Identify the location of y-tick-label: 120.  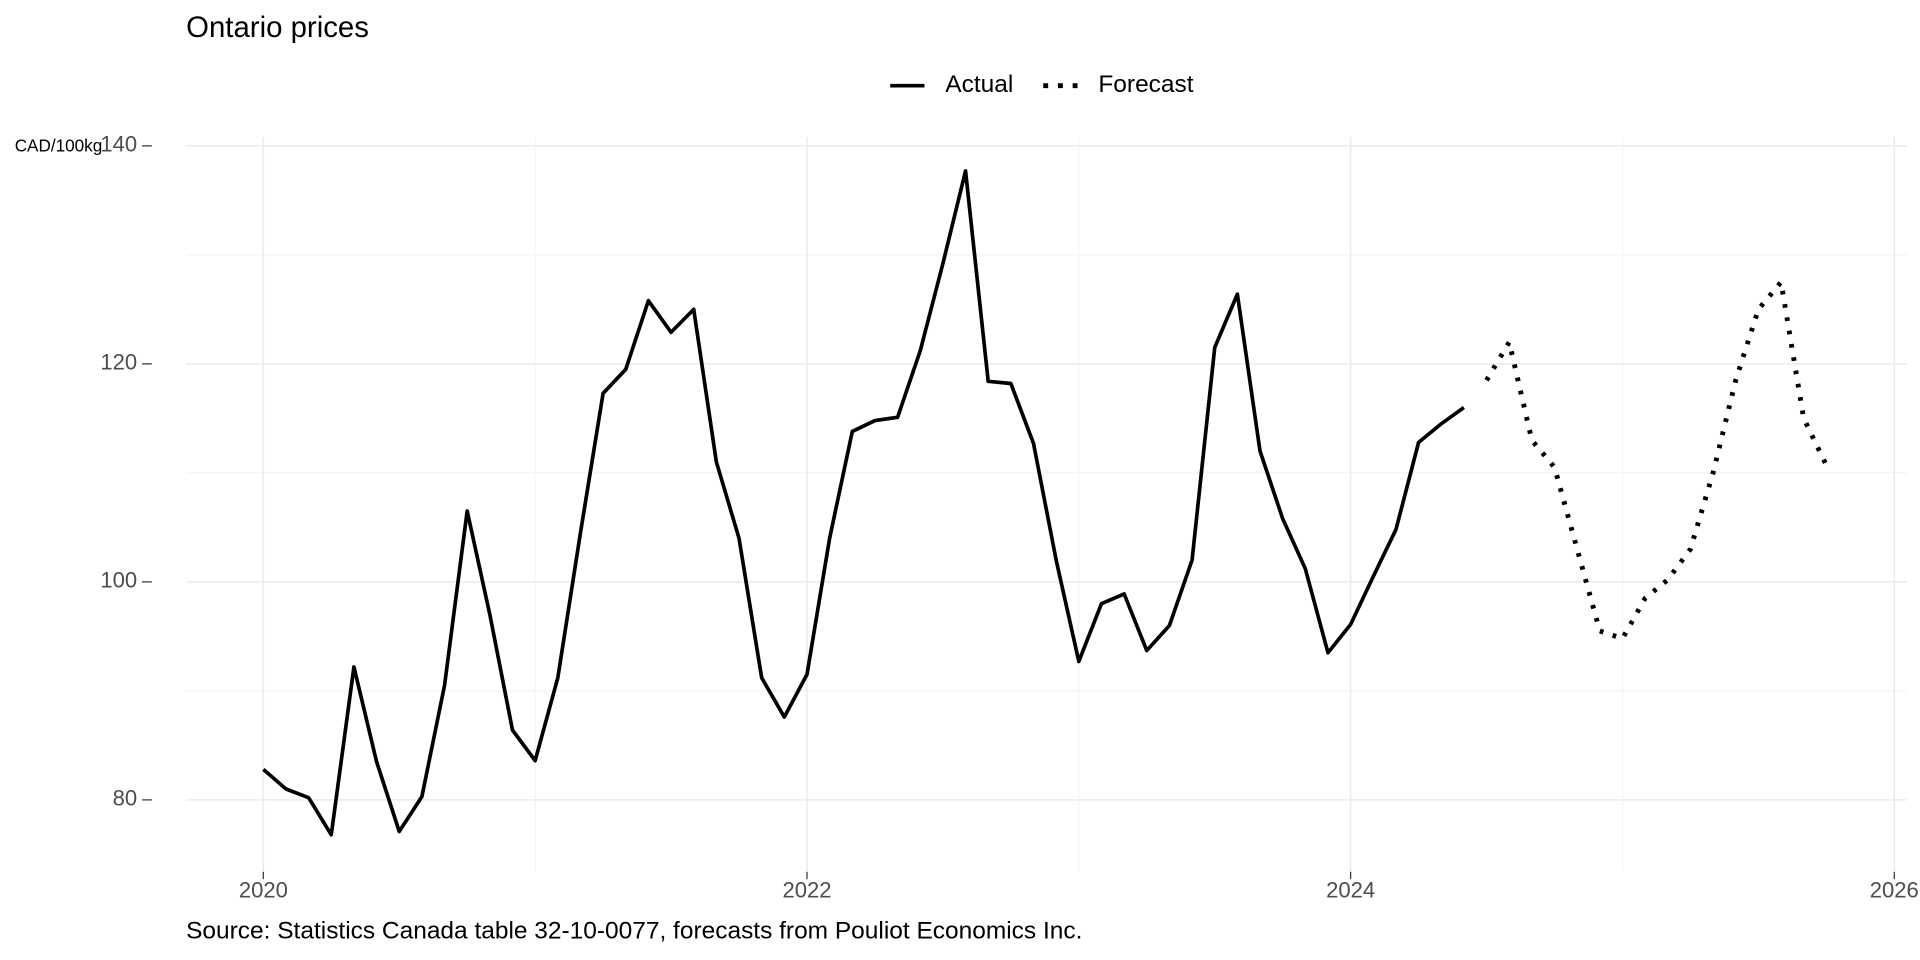
(118, 362).